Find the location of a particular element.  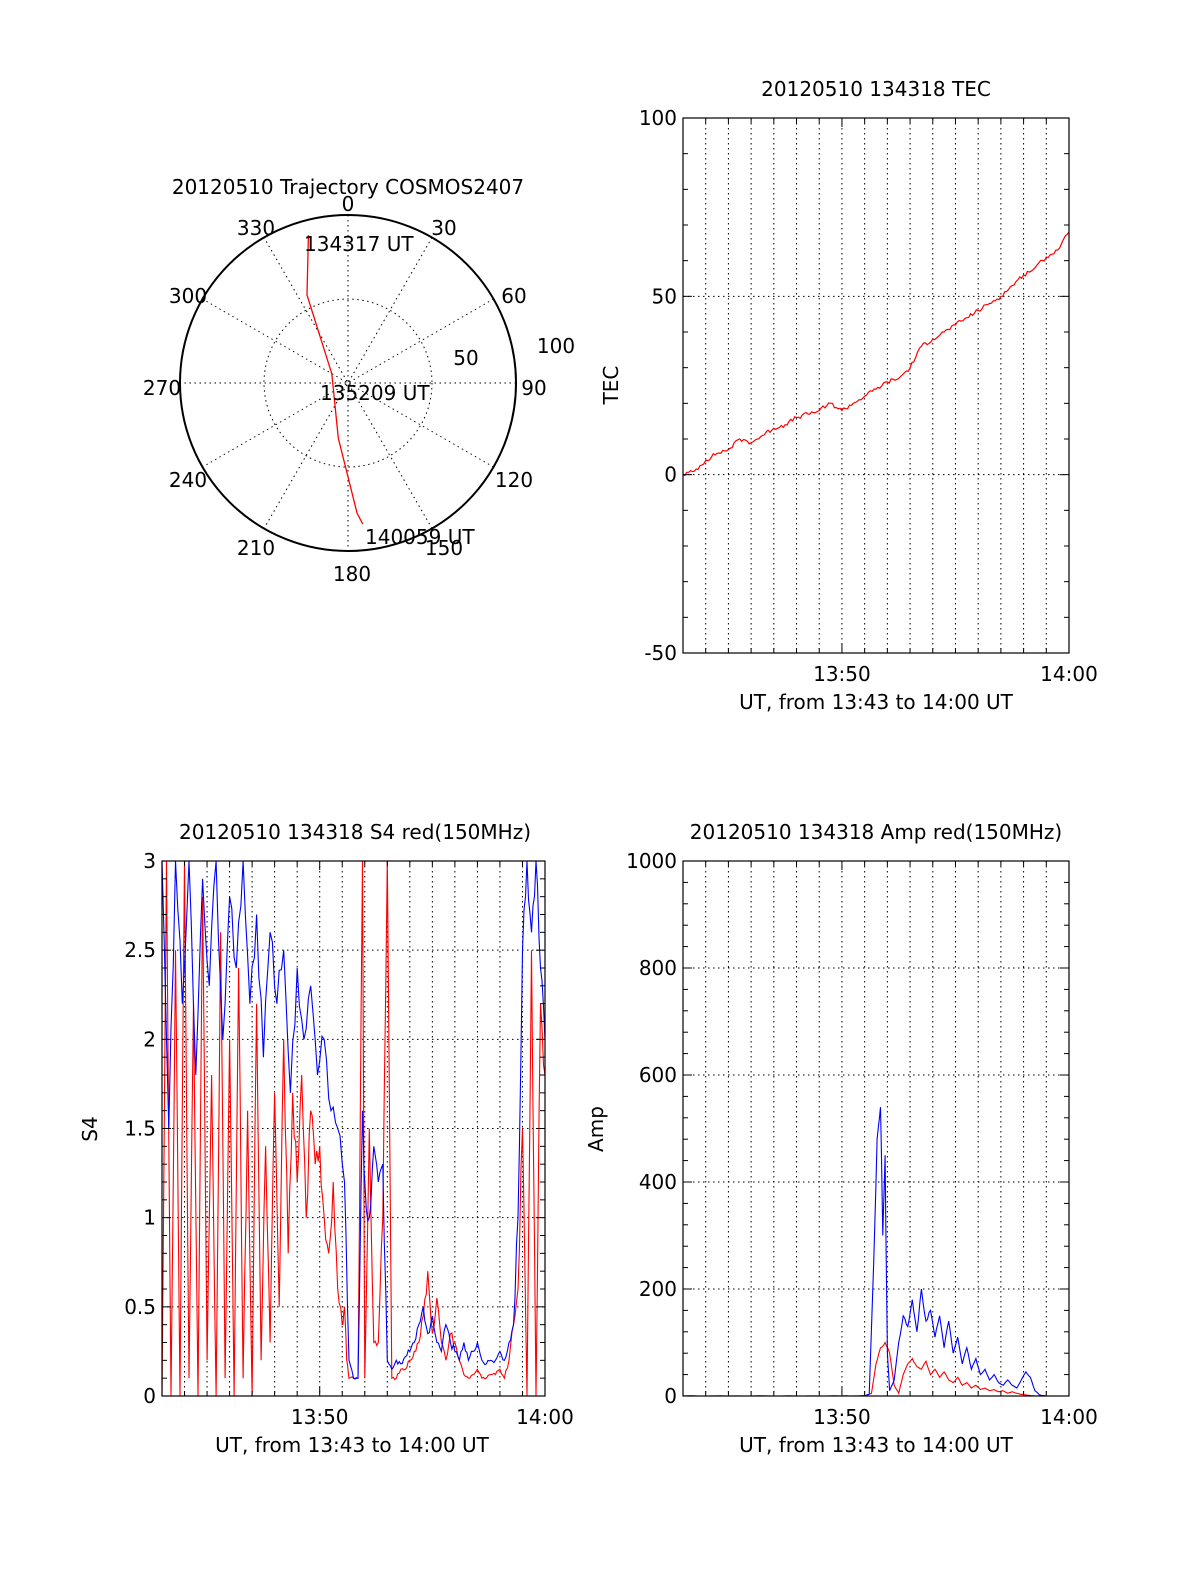

s4-plot-body: 0 0.5 1 1.5 2 2.5 3 13:50 14:00 is located at coordinates (349, 1139).